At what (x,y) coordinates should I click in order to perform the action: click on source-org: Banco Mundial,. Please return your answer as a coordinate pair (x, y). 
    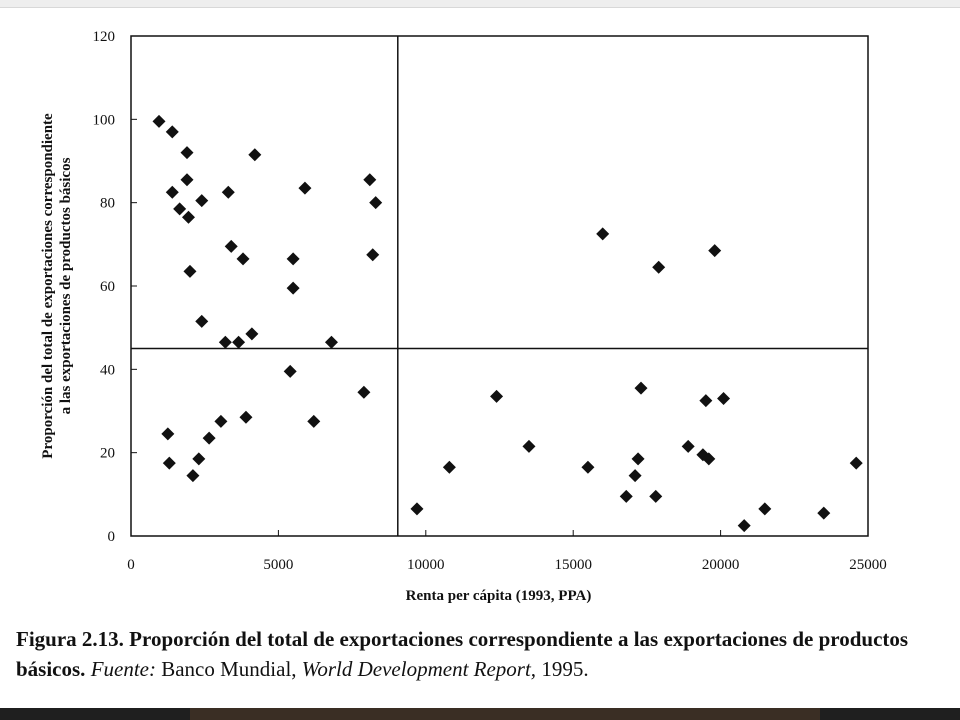
    Looking at the image, I should click on (229, 669).